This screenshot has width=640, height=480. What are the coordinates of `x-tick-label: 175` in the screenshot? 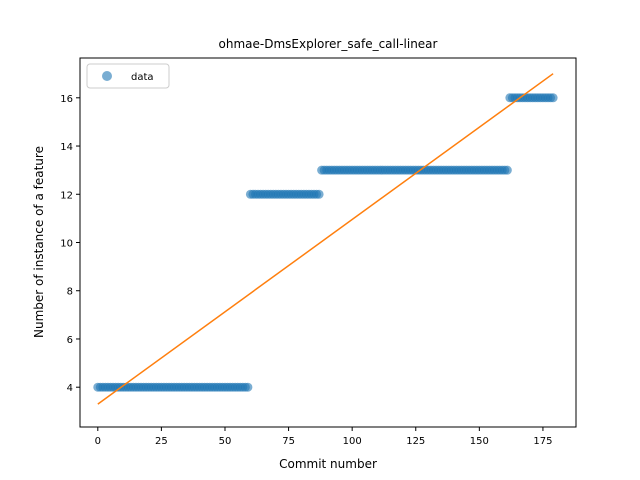 It's located at (542, 441).